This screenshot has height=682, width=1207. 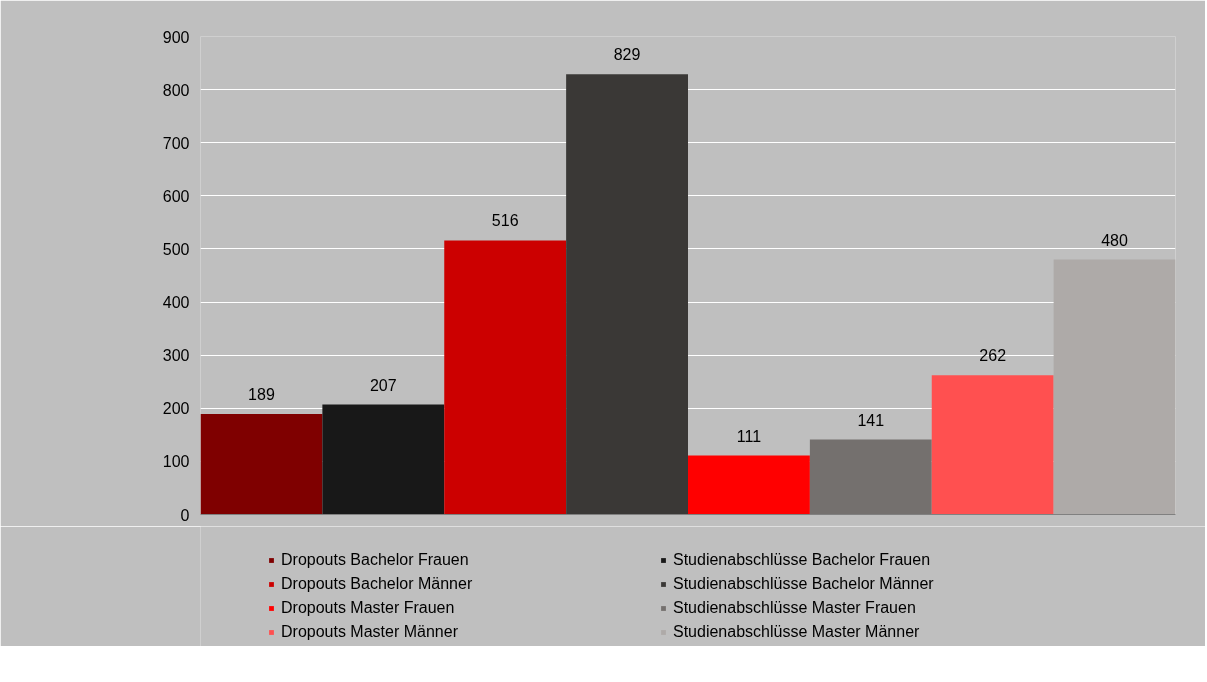 I want to click on data-label: 516, so click(x=505, y=221).